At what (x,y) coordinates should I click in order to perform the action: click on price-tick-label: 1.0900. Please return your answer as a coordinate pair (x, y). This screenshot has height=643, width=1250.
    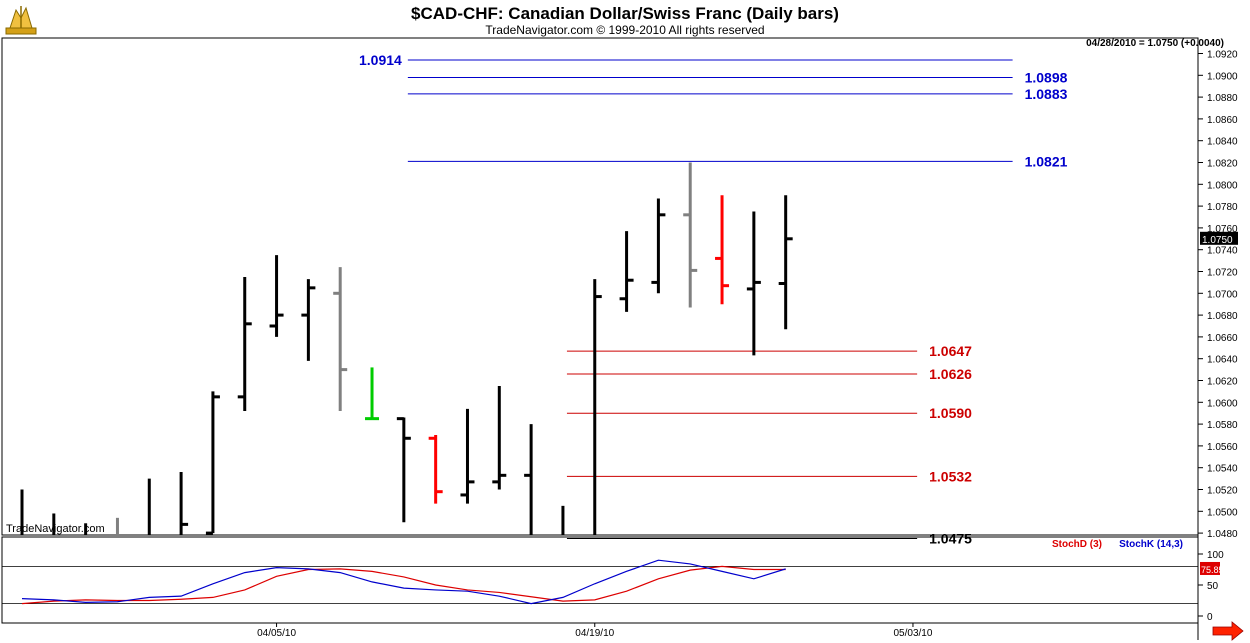
    Looking at the image, I should click on (1222, 76).